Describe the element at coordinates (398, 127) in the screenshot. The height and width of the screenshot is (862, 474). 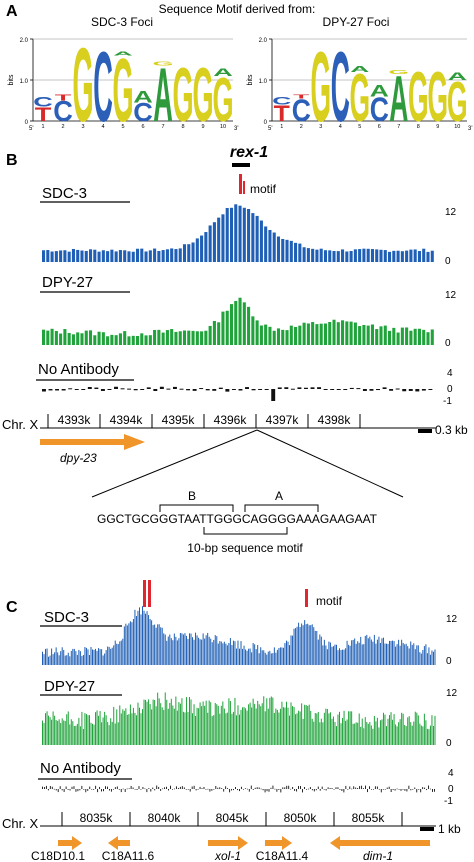
I see `logo-xtick: 7` at that location.